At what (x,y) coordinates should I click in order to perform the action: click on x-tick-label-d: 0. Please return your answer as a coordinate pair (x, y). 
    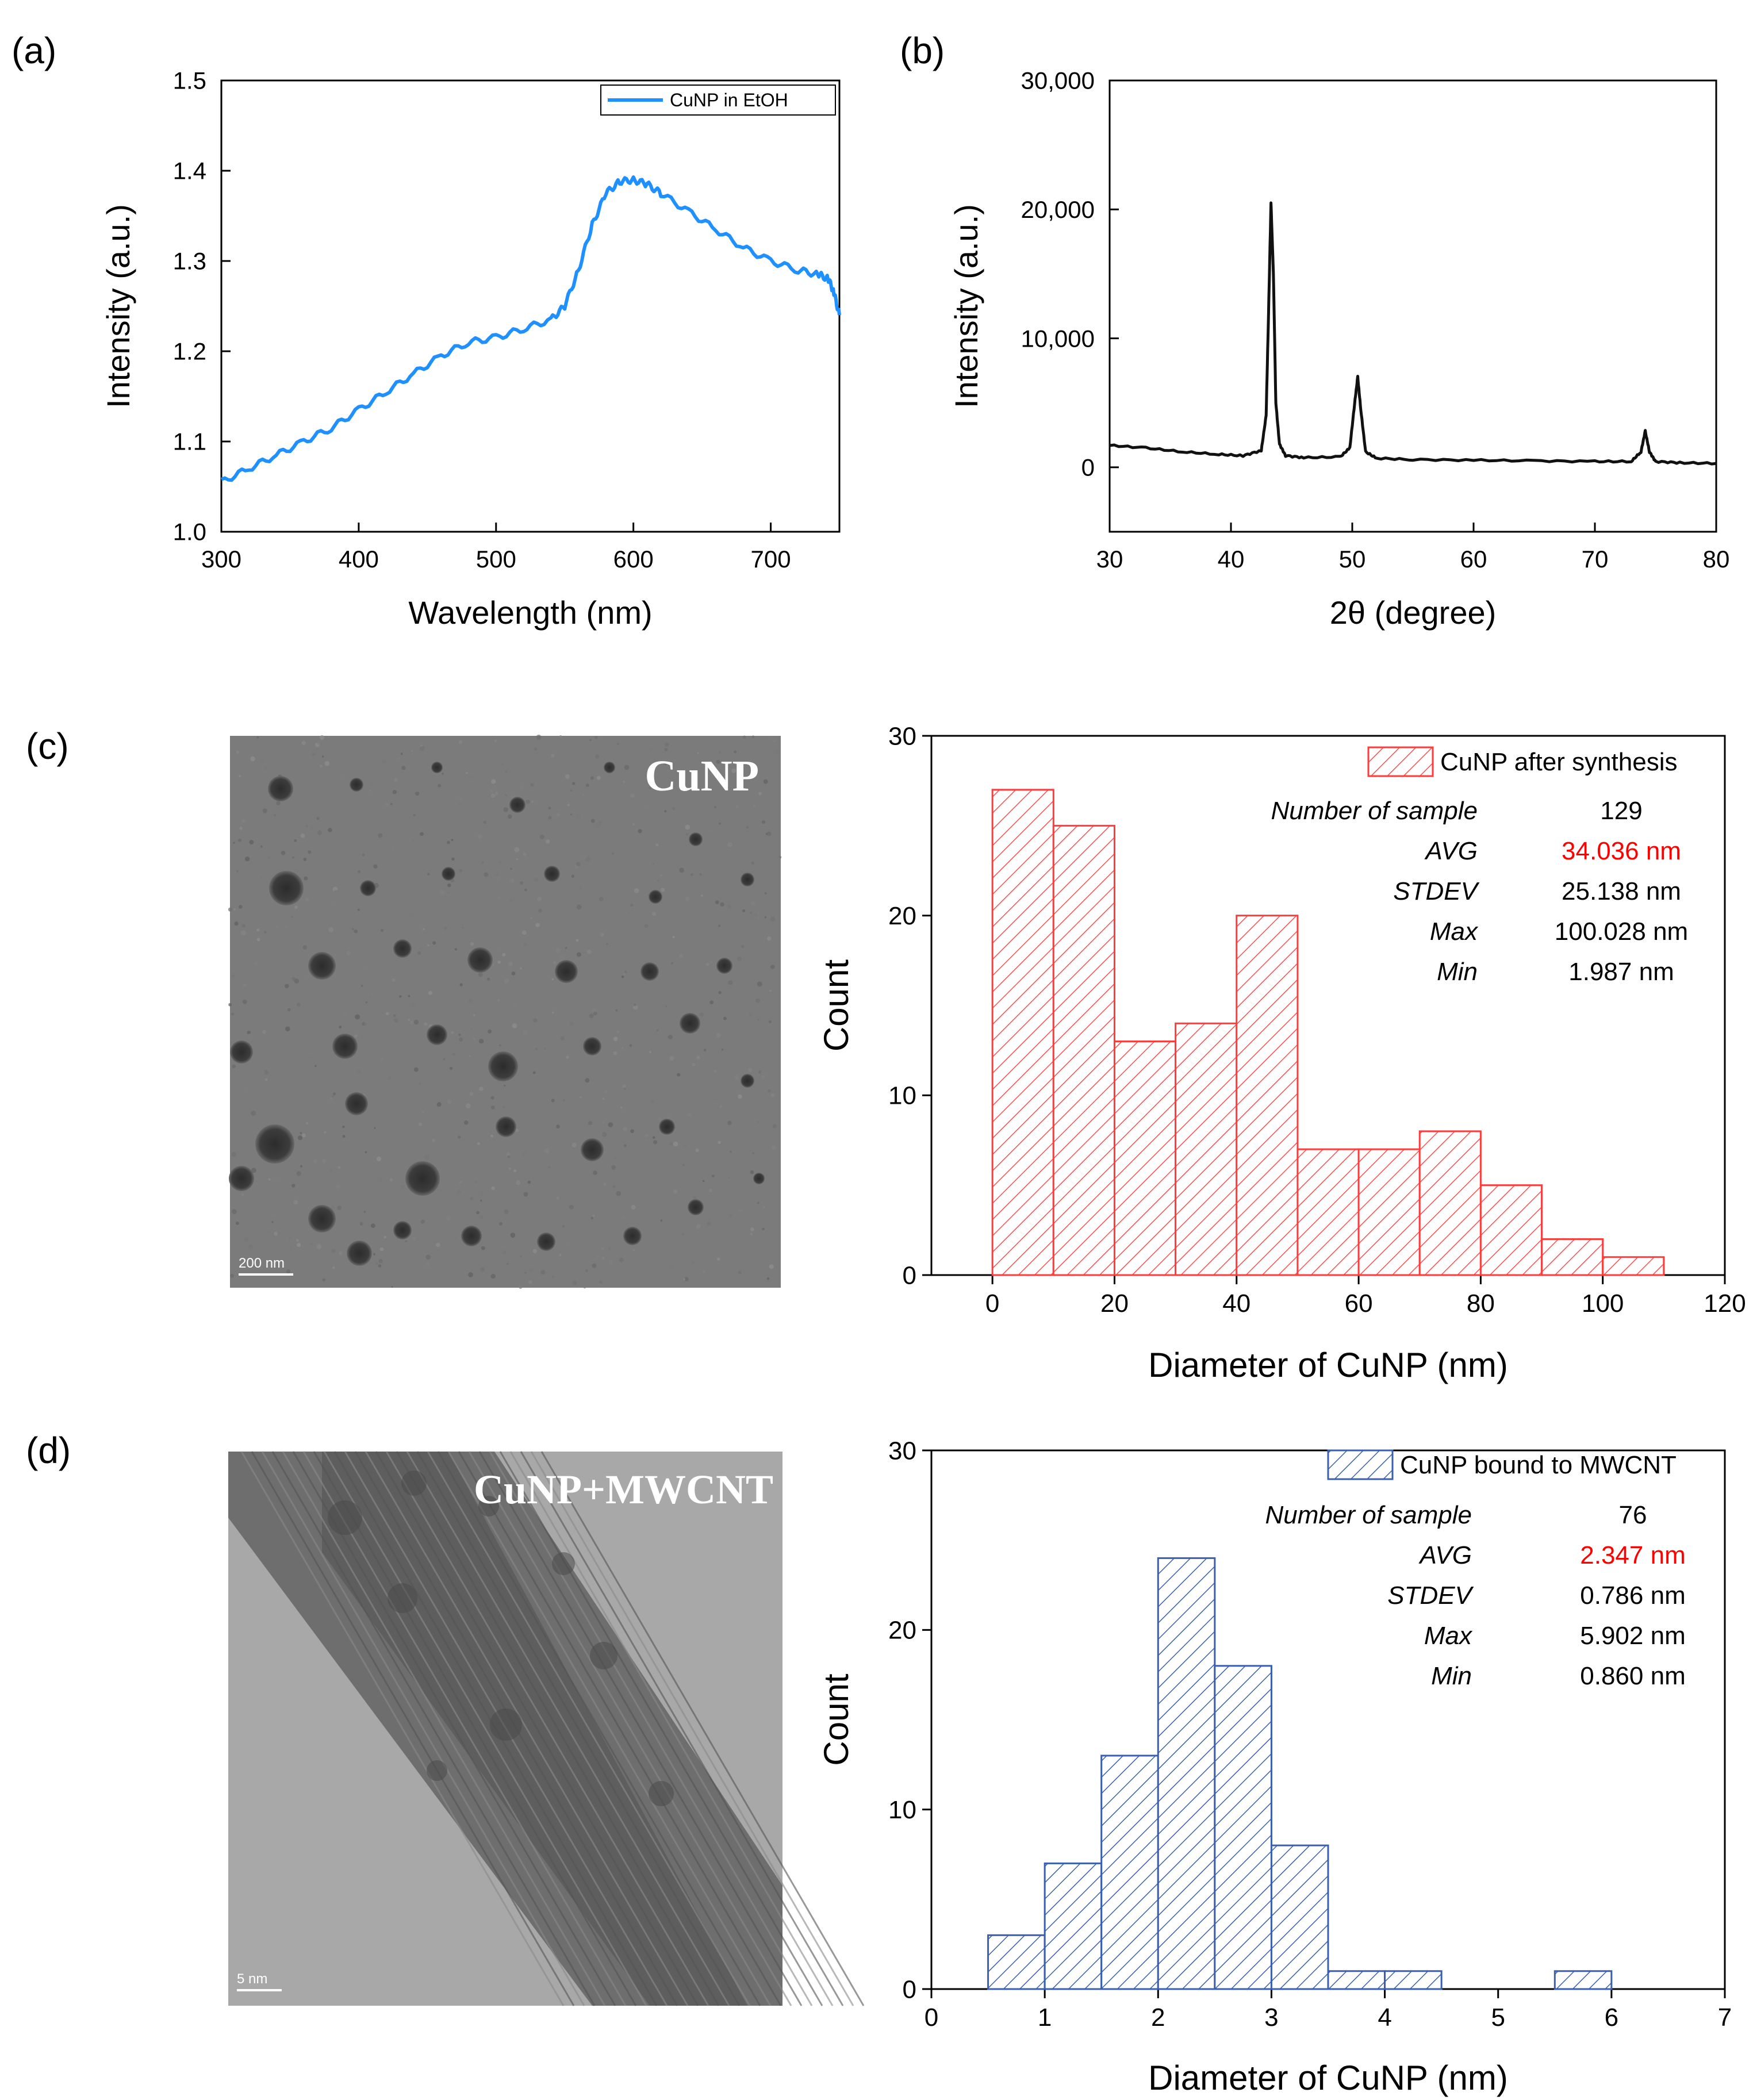
    Looking at the image, I should click on (931, 2017).